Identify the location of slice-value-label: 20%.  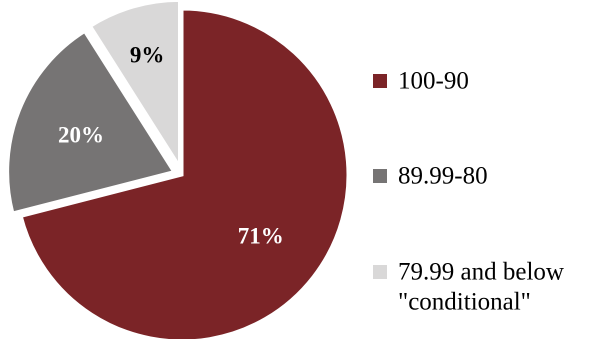
(81, 135).